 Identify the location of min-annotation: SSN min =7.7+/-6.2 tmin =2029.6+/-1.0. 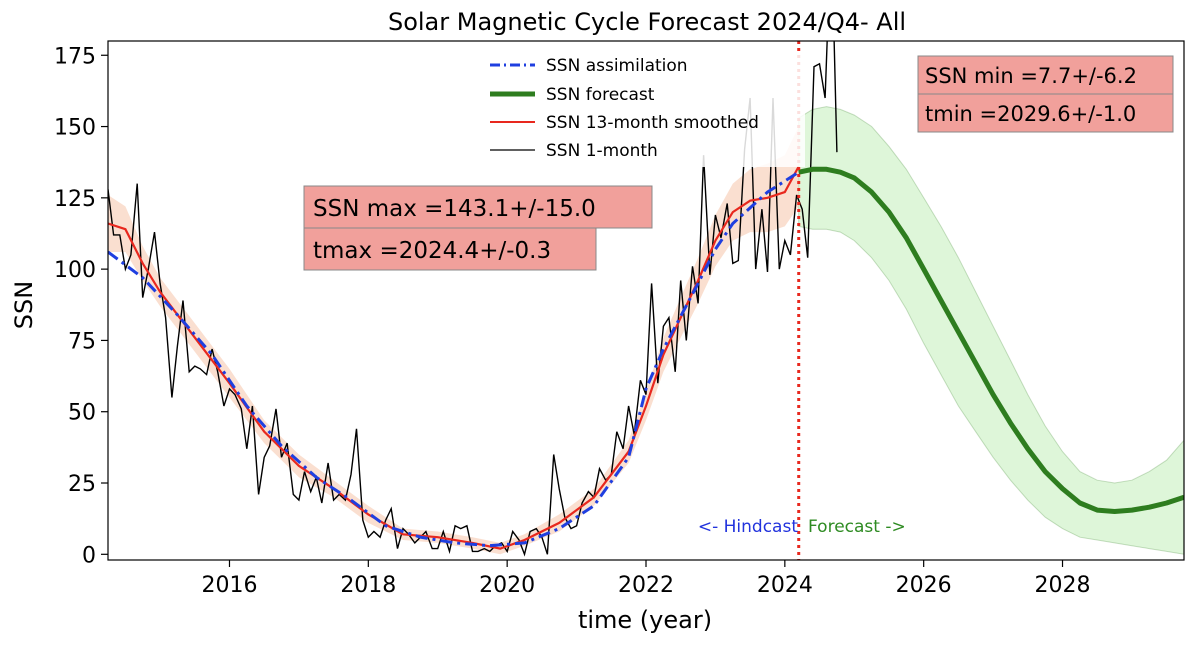
(1045, 94).